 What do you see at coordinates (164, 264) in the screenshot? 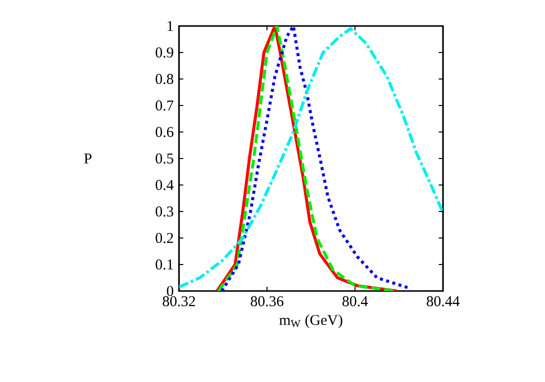
I see `y-tick-label: 0.1` at bounding box center [164, 264].